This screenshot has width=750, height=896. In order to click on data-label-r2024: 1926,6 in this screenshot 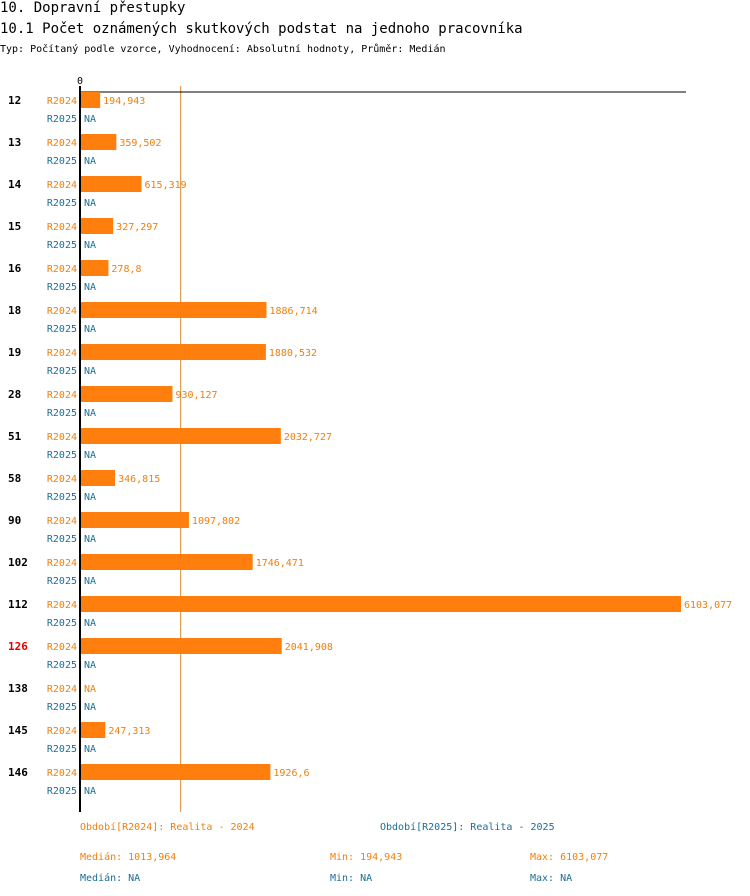, I will do `click(291, 773)`.